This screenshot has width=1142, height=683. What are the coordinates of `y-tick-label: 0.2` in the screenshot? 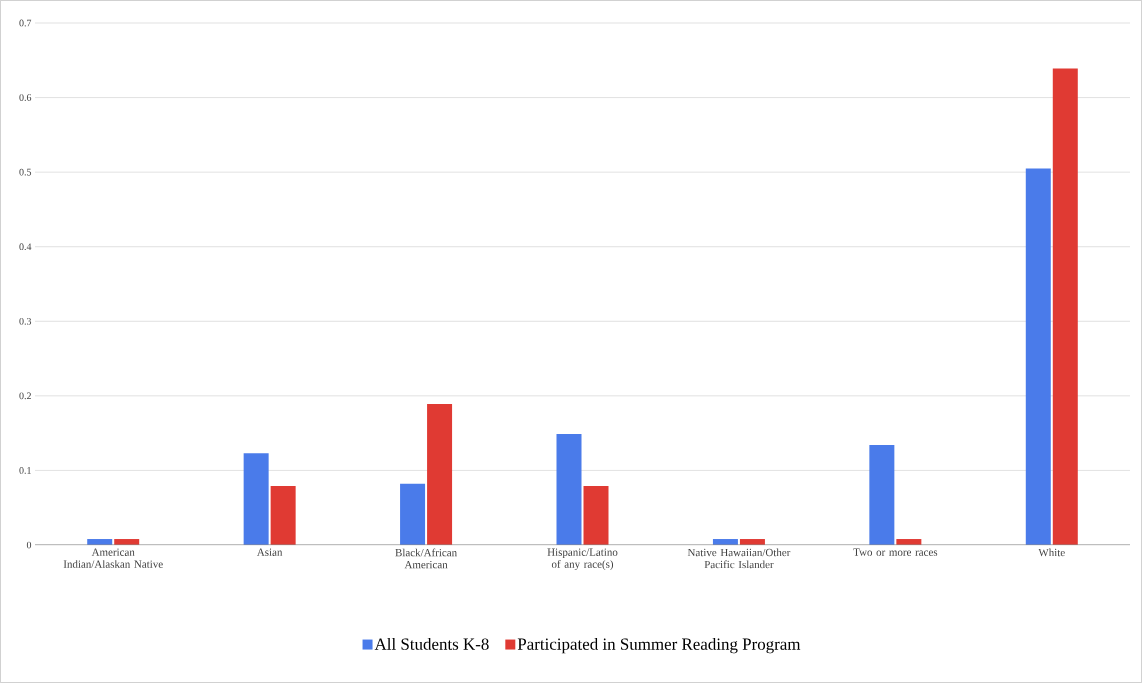 It's located at (25, 396).